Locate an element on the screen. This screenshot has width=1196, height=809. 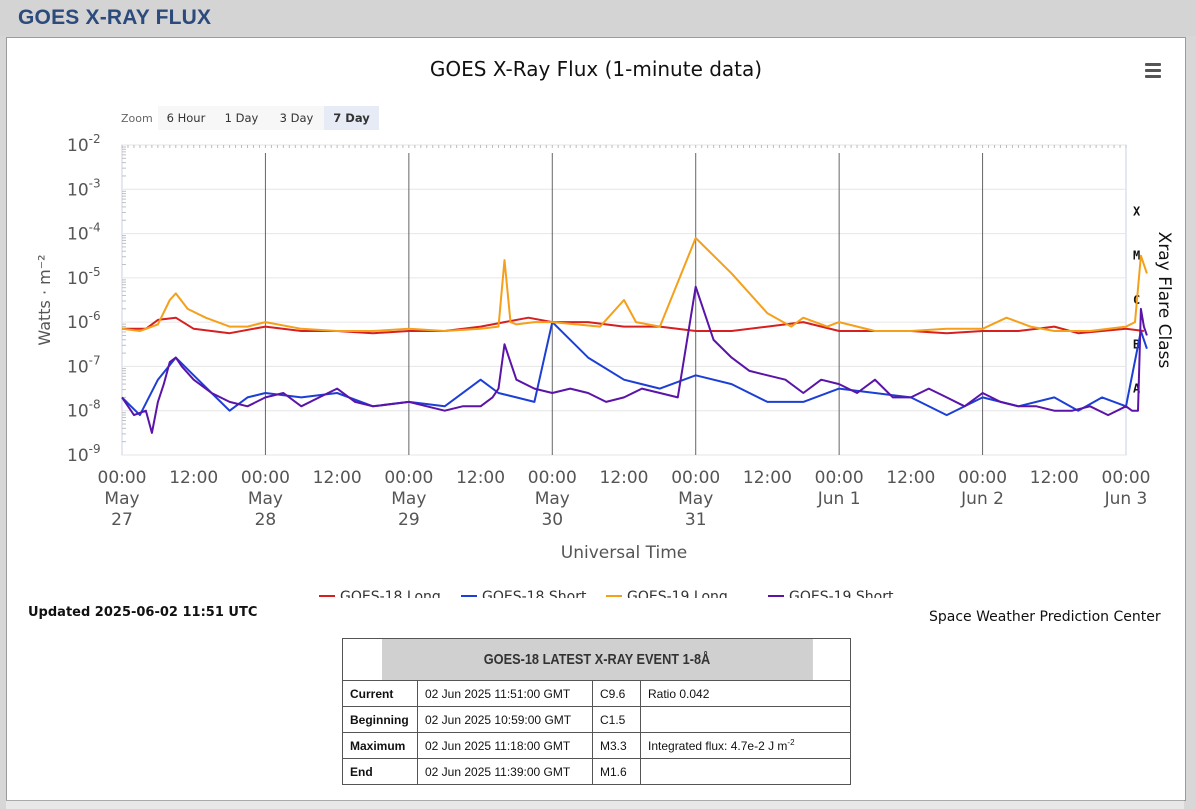
zoom-button-label: 3 Day is located at coordinates (297, 118).